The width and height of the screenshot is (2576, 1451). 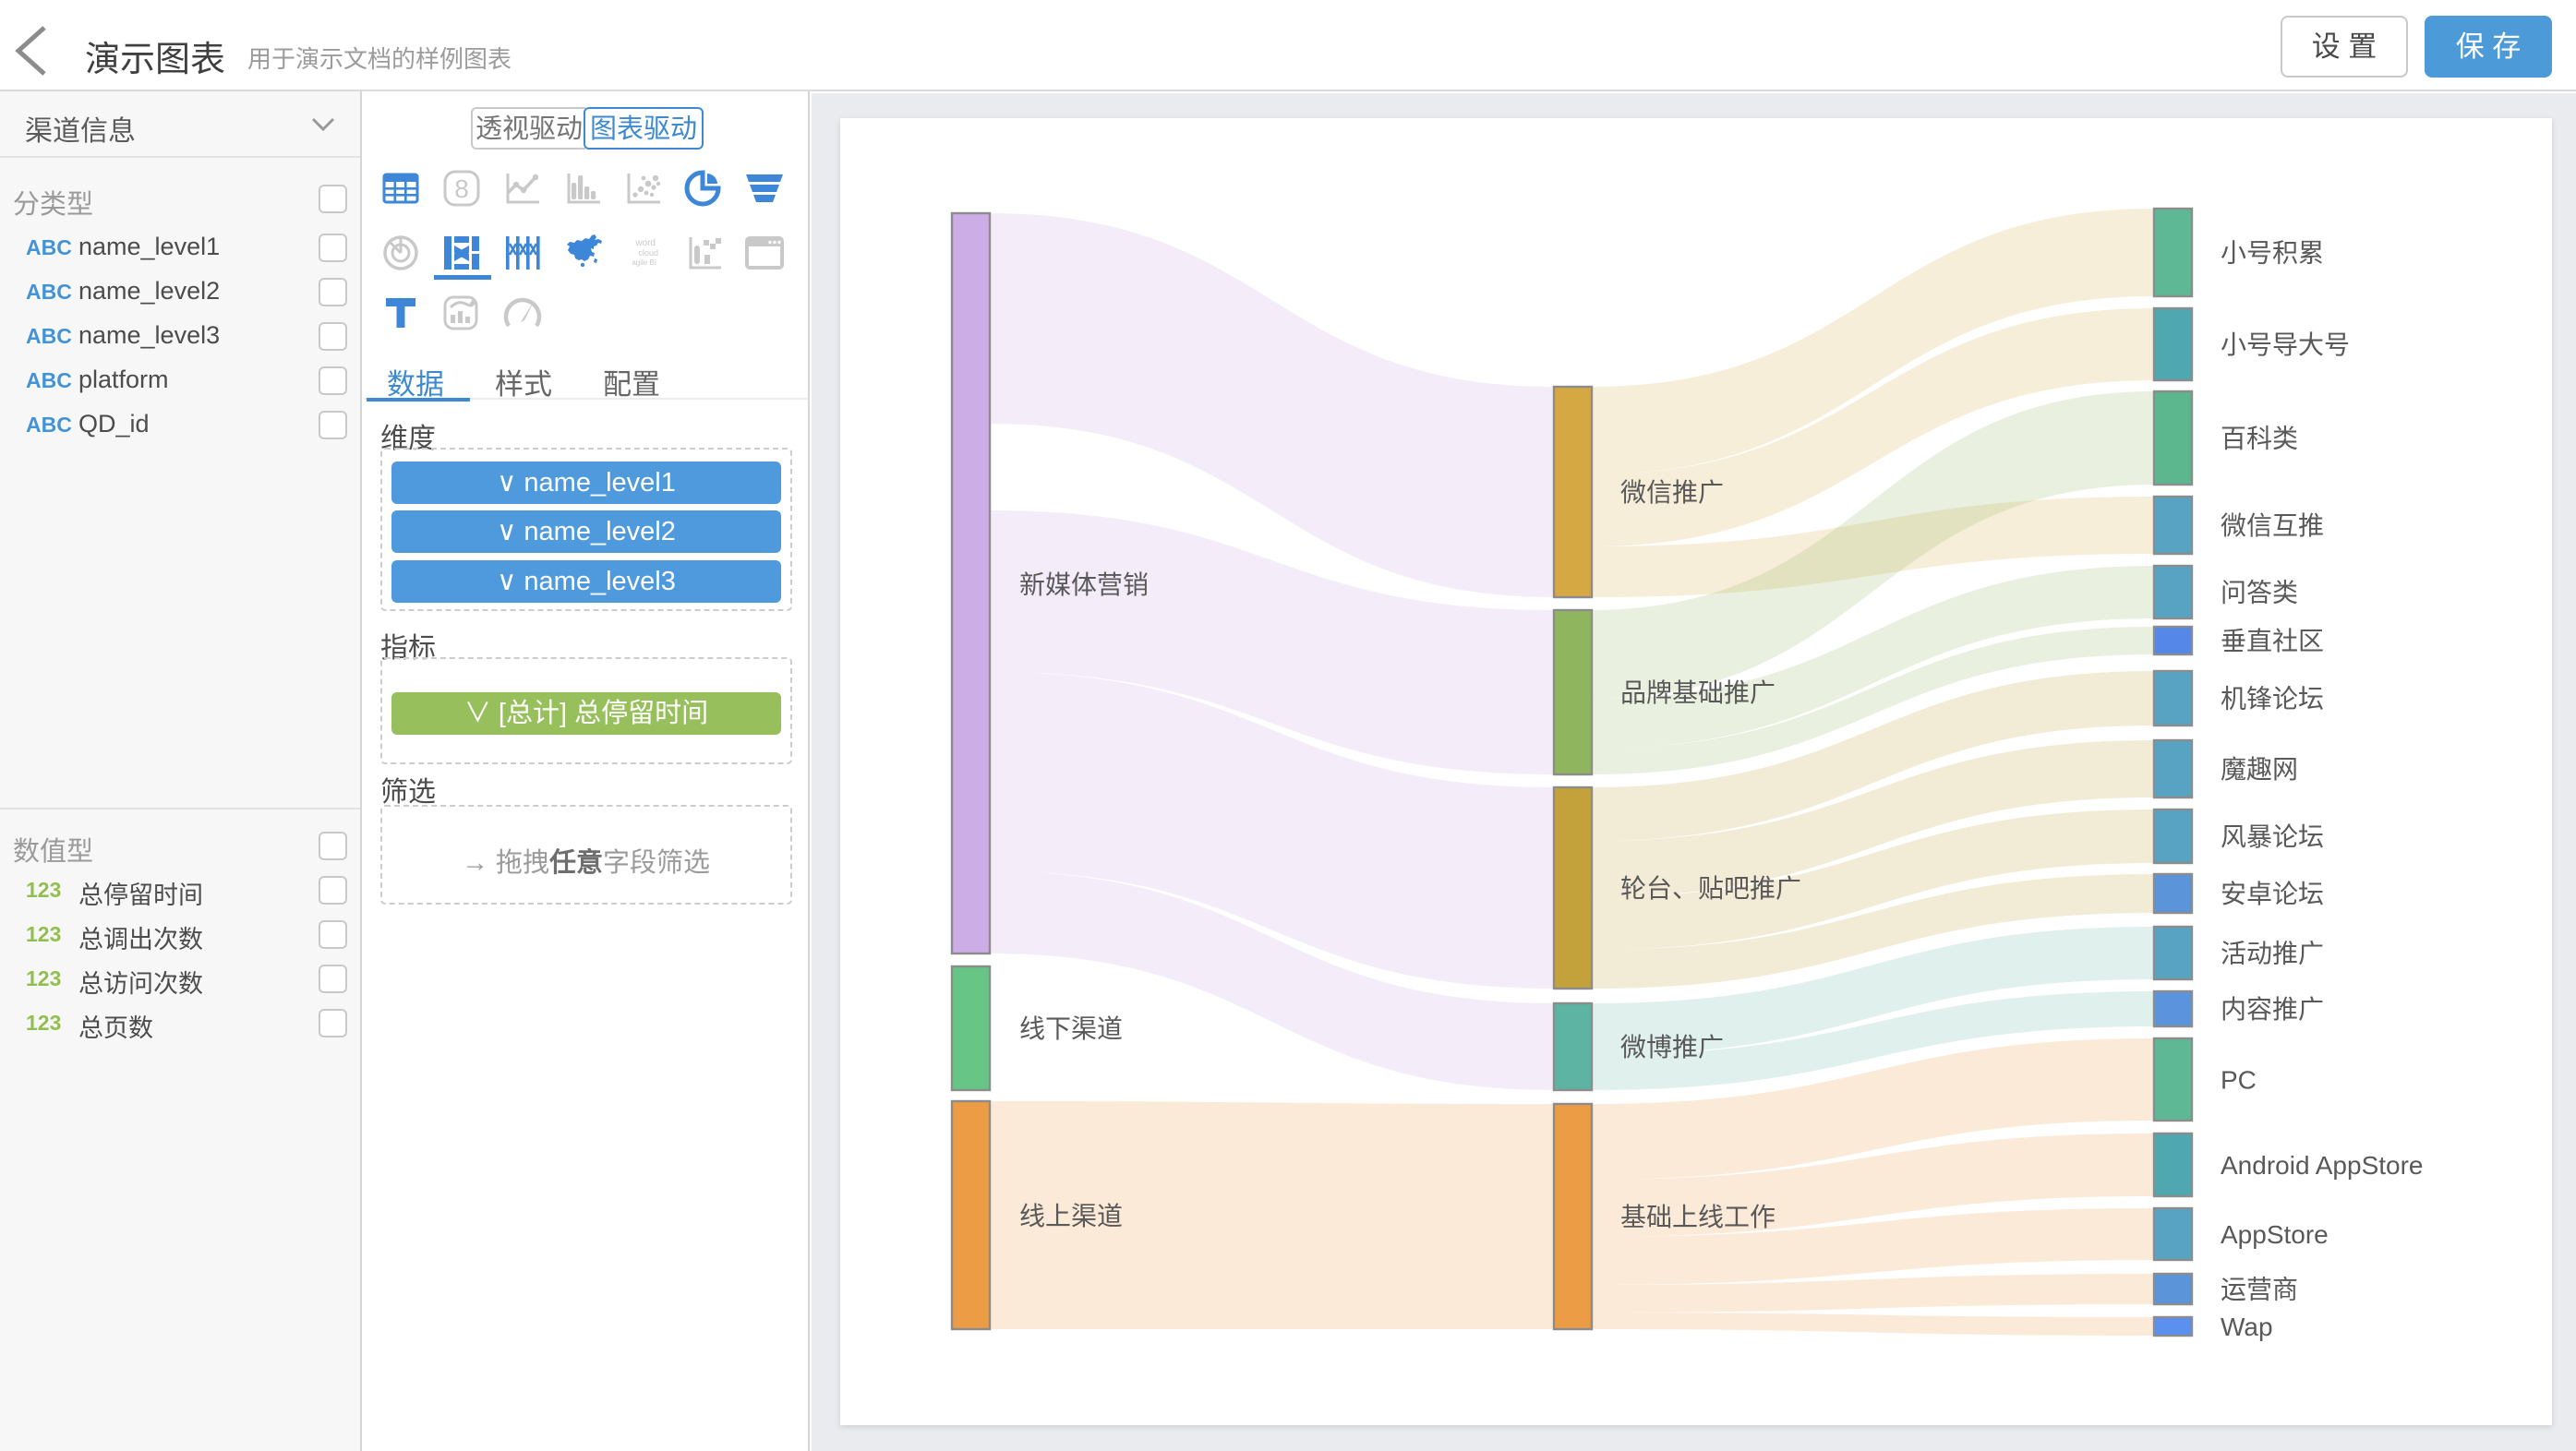 What do you see at coordinates (644, 262) in the screenshot?
I see `svg-text: agile BI` at bounding box center [644, 262].